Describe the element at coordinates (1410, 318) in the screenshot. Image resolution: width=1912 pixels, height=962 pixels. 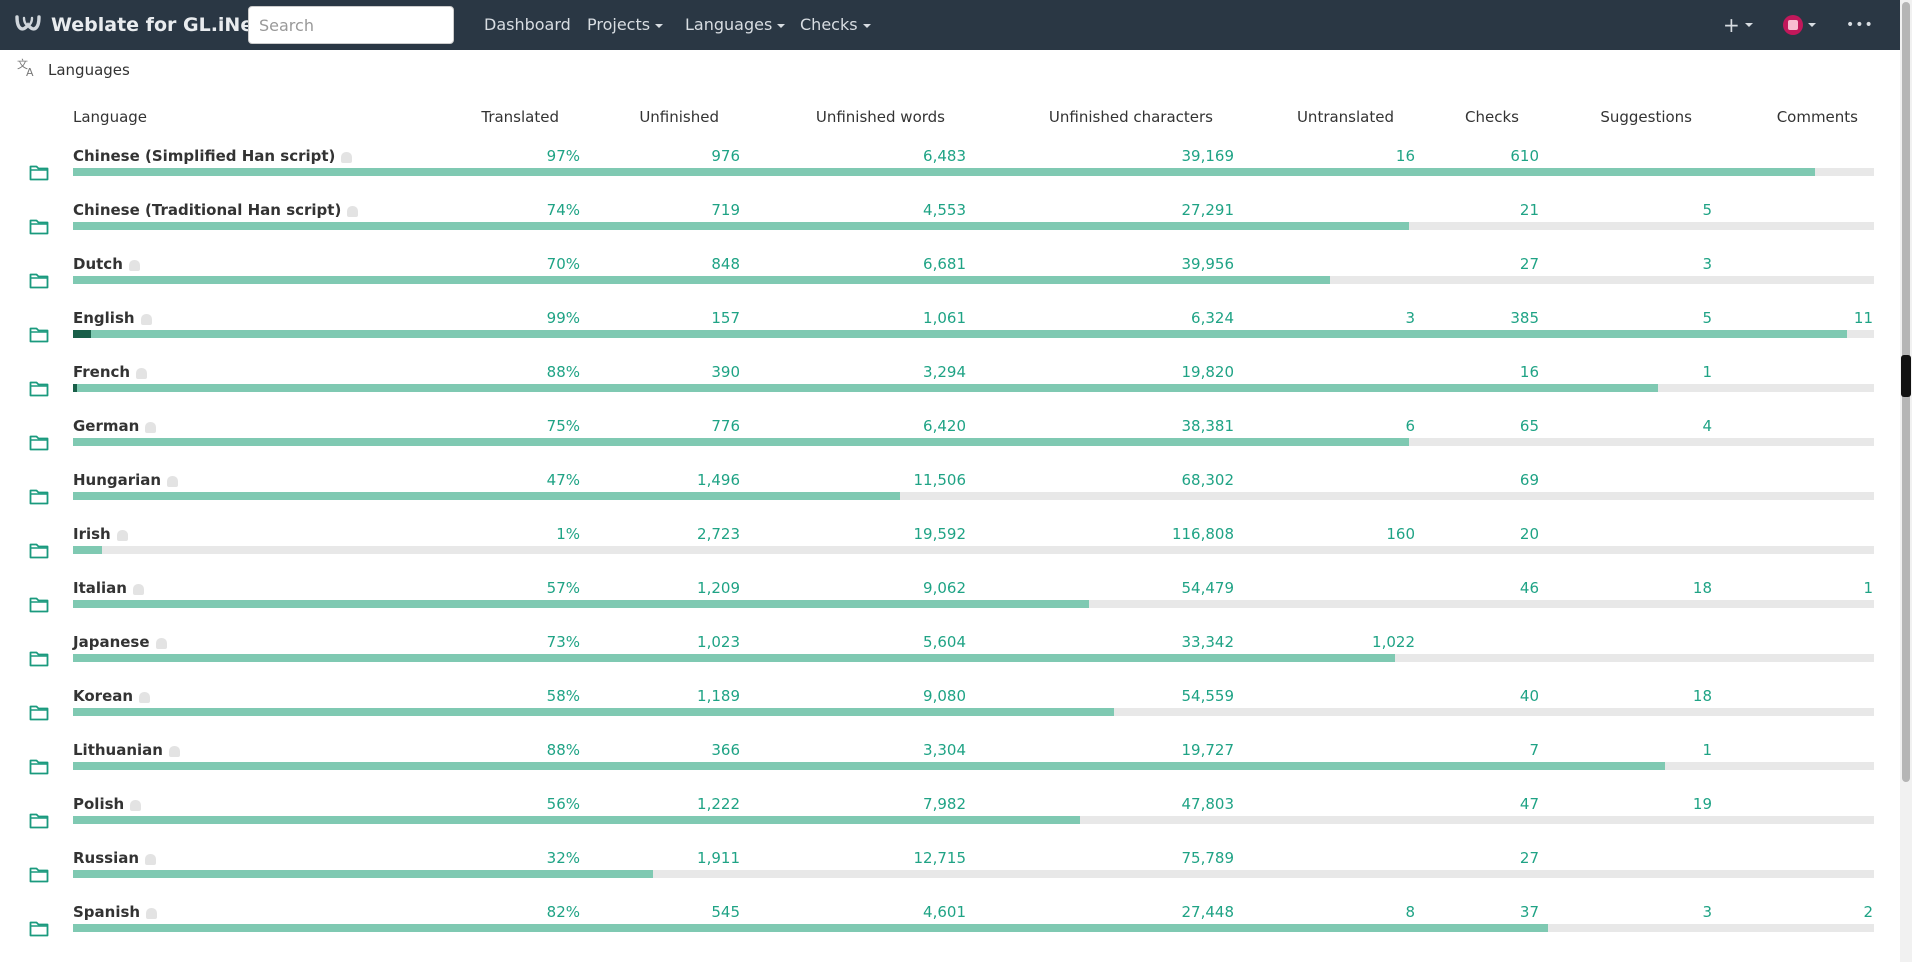
I see `untranslated-cell: 3` at that location.